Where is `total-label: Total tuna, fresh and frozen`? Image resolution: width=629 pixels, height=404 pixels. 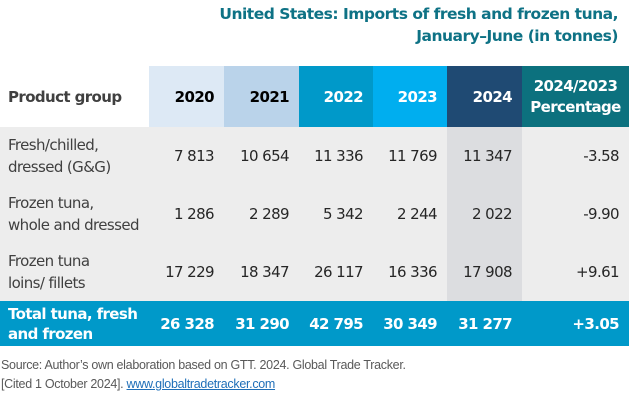
total-label: Total tuna, fresh and frozen is located at coordinates (74, 323).